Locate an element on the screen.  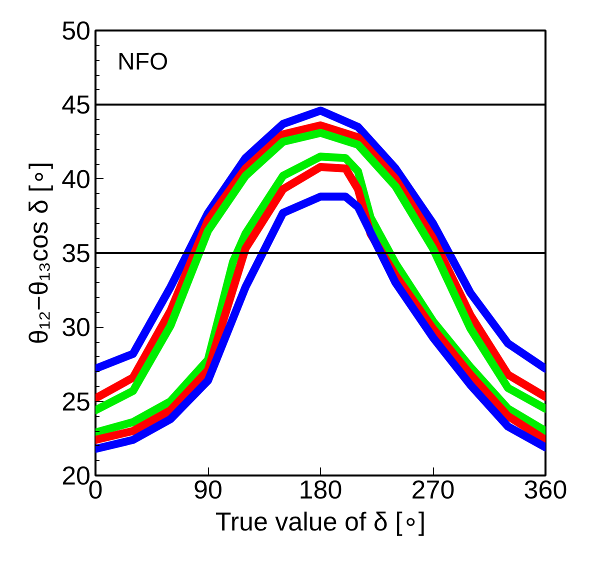
y-tick-label: 45 is located at coordinates (76, 105).